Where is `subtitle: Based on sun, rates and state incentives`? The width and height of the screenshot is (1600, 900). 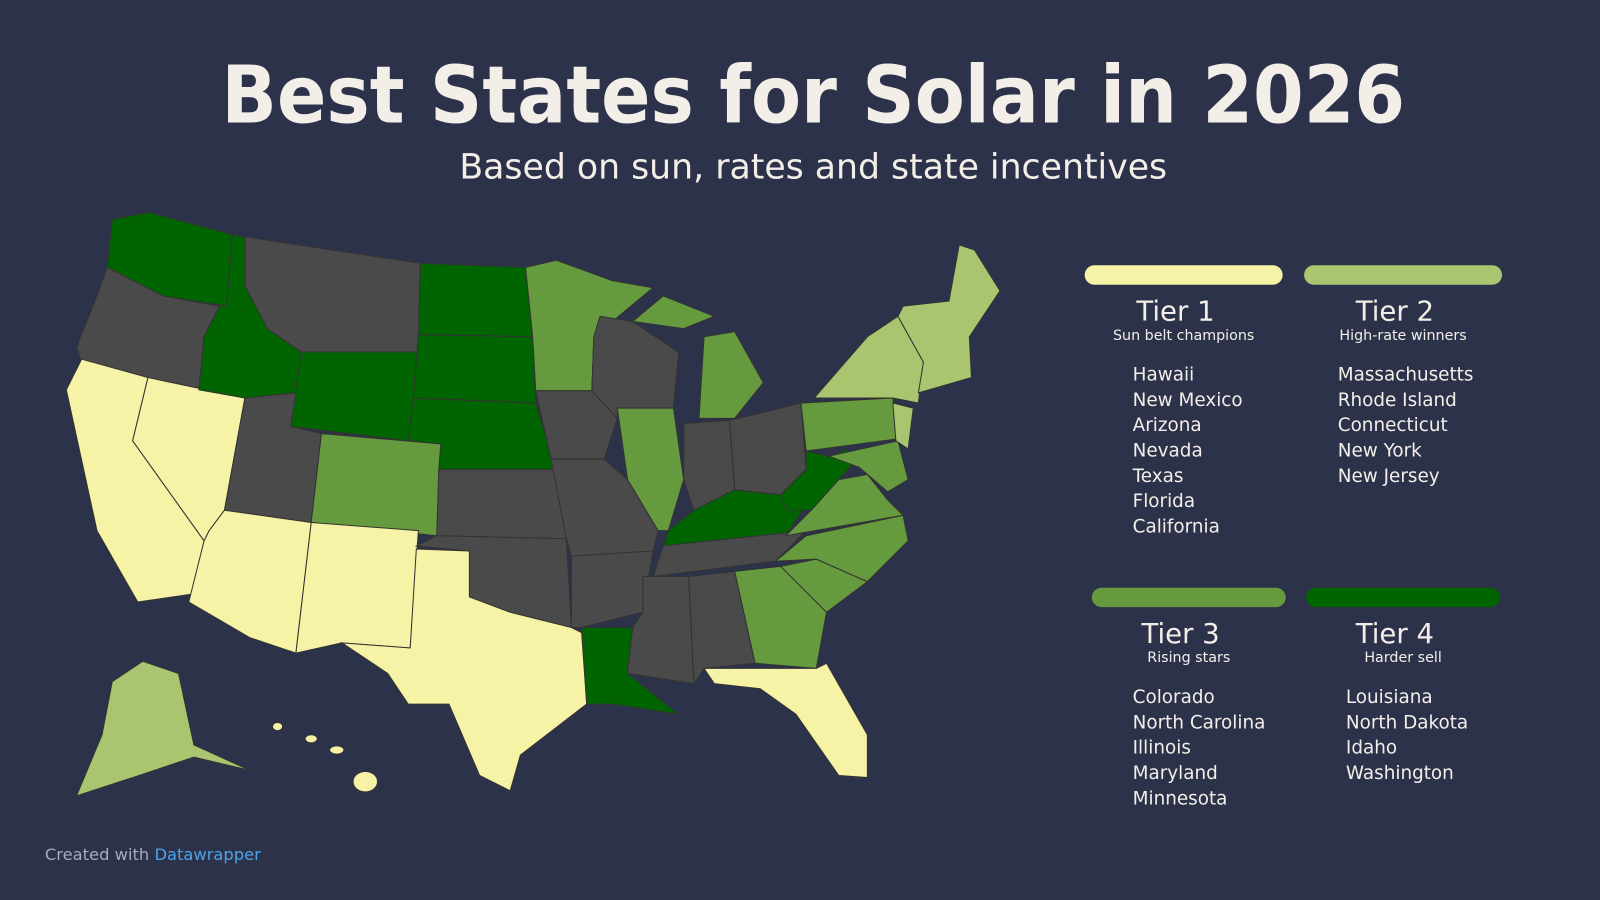
subtitle: Based on sun, rates and state incentives is located at coordinates (813, 168).